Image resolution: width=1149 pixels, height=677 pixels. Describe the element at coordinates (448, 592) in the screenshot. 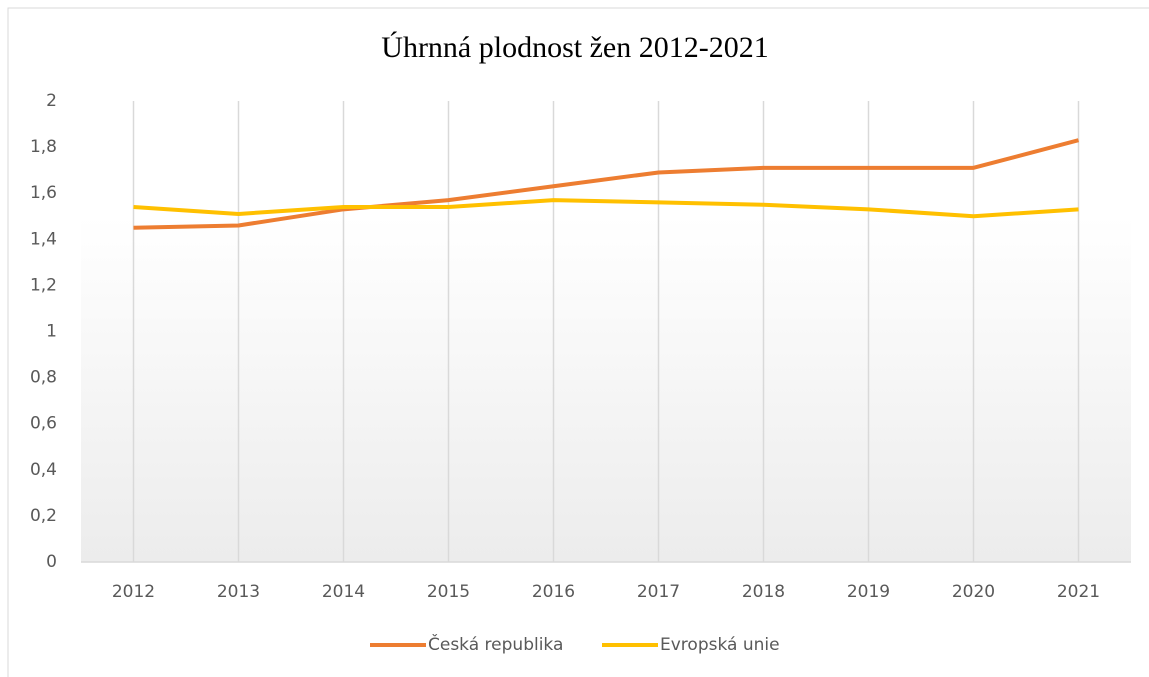

I see `x-tick-label: 2015` at that location.